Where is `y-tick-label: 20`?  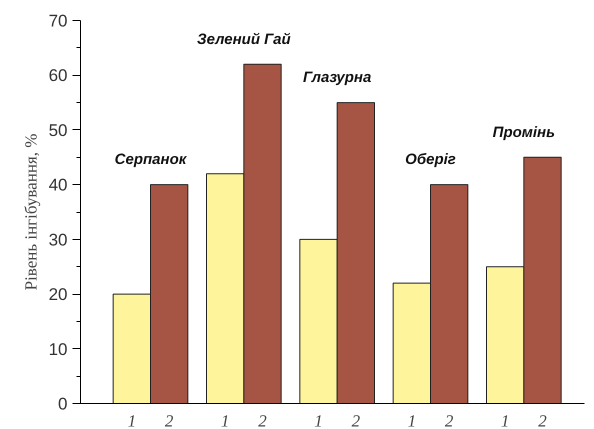 y-tick-label: 20 is located at coordinates (58, 294).